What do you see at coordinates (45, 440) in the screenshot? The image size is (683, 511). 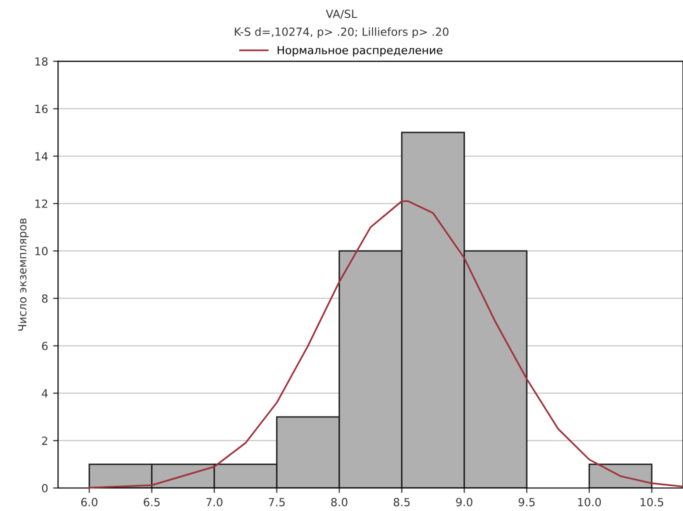 I see `y-tick-label: 2` at bounding box center [45, 440].